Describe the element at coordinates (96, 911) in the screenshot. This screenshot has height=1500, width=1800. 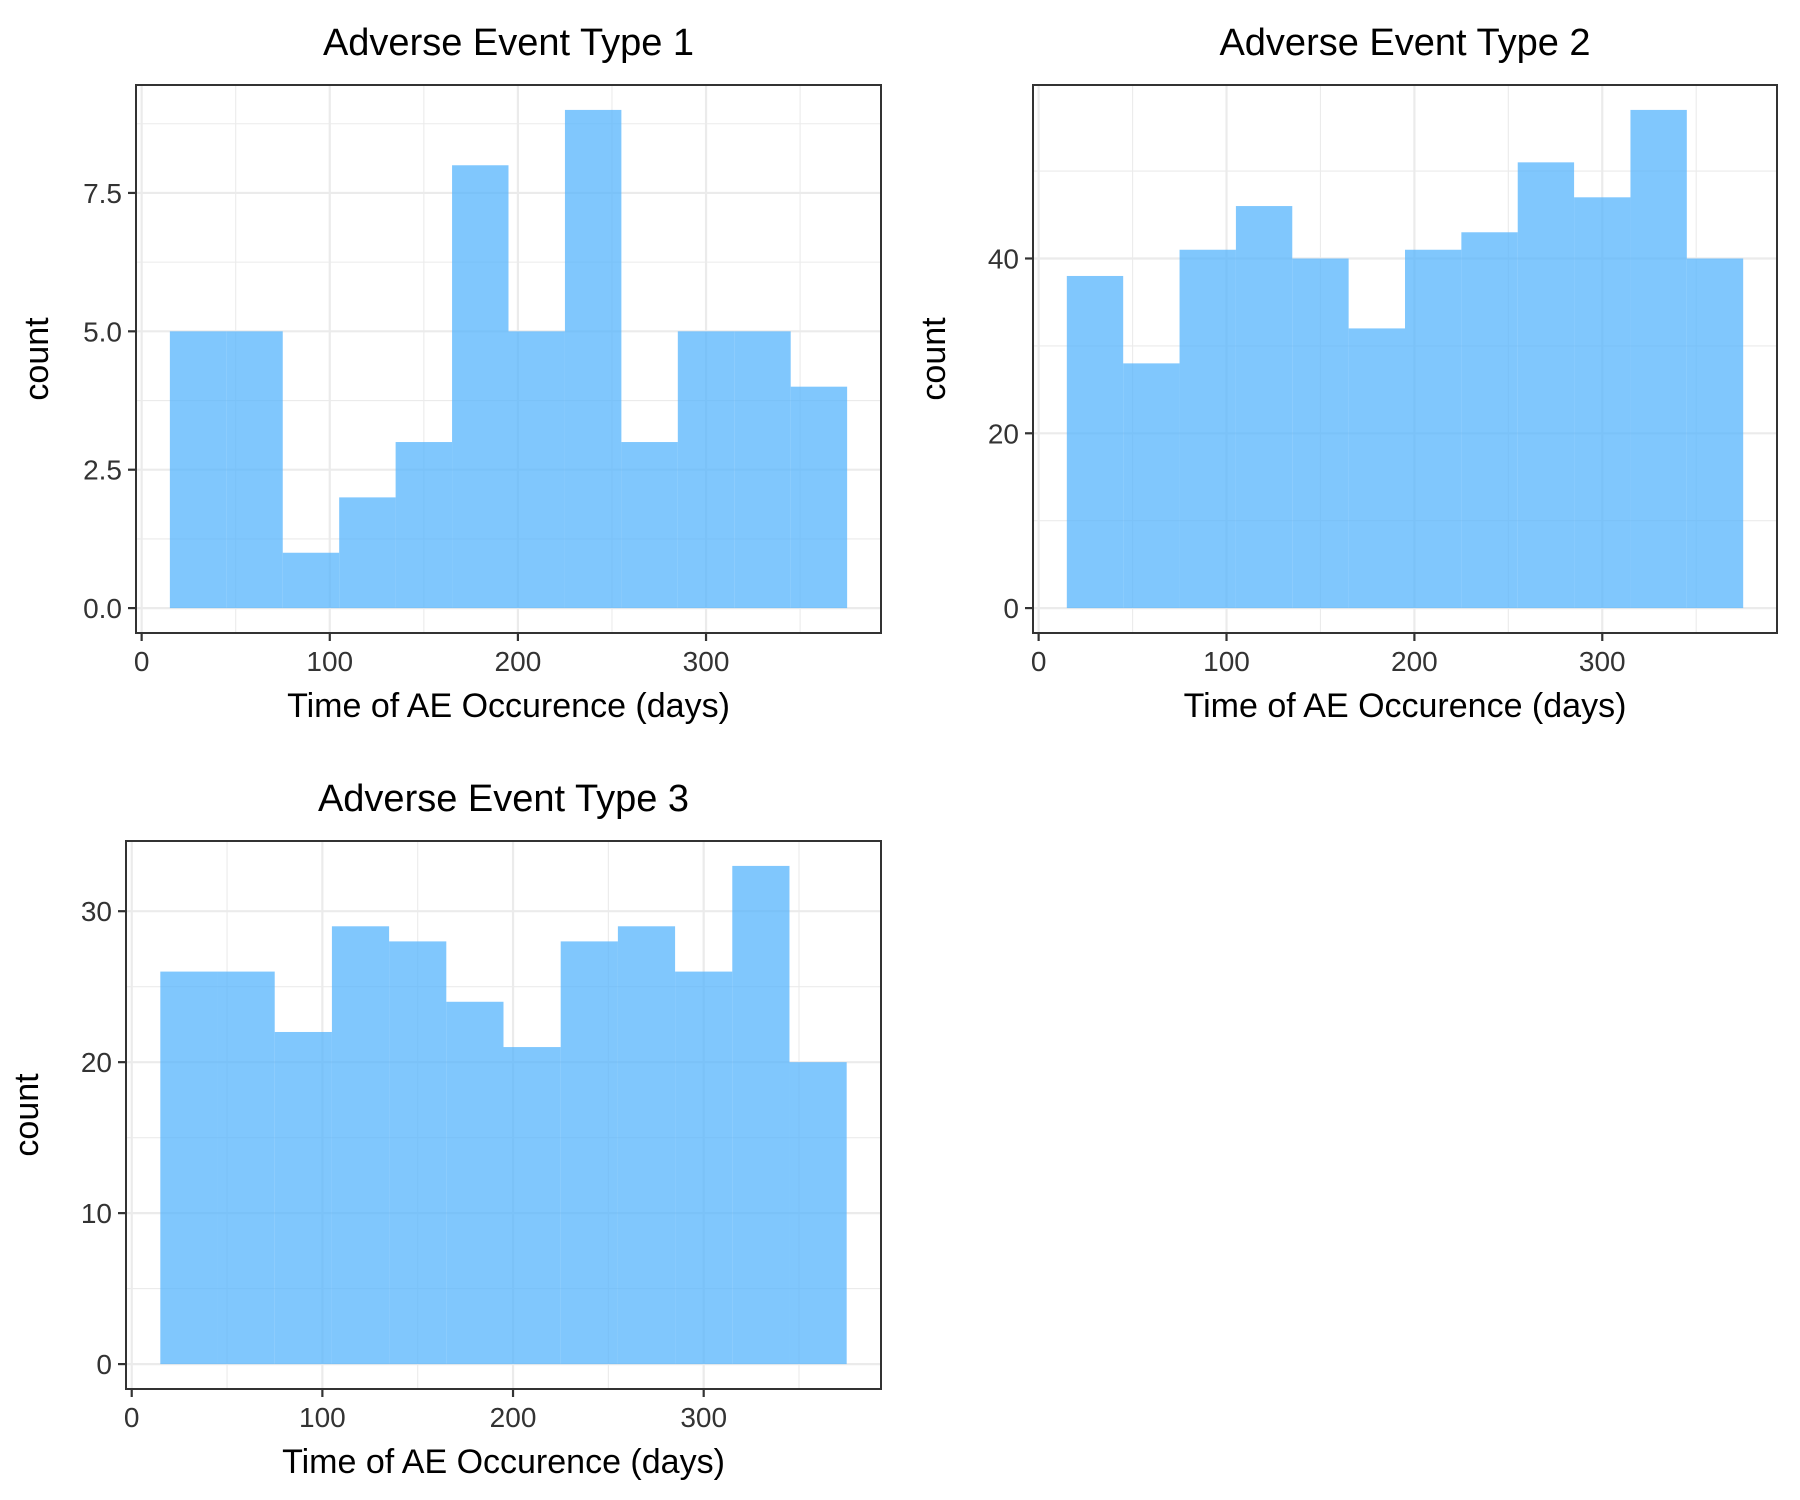
I see `y-tick-label: 30` at that location.